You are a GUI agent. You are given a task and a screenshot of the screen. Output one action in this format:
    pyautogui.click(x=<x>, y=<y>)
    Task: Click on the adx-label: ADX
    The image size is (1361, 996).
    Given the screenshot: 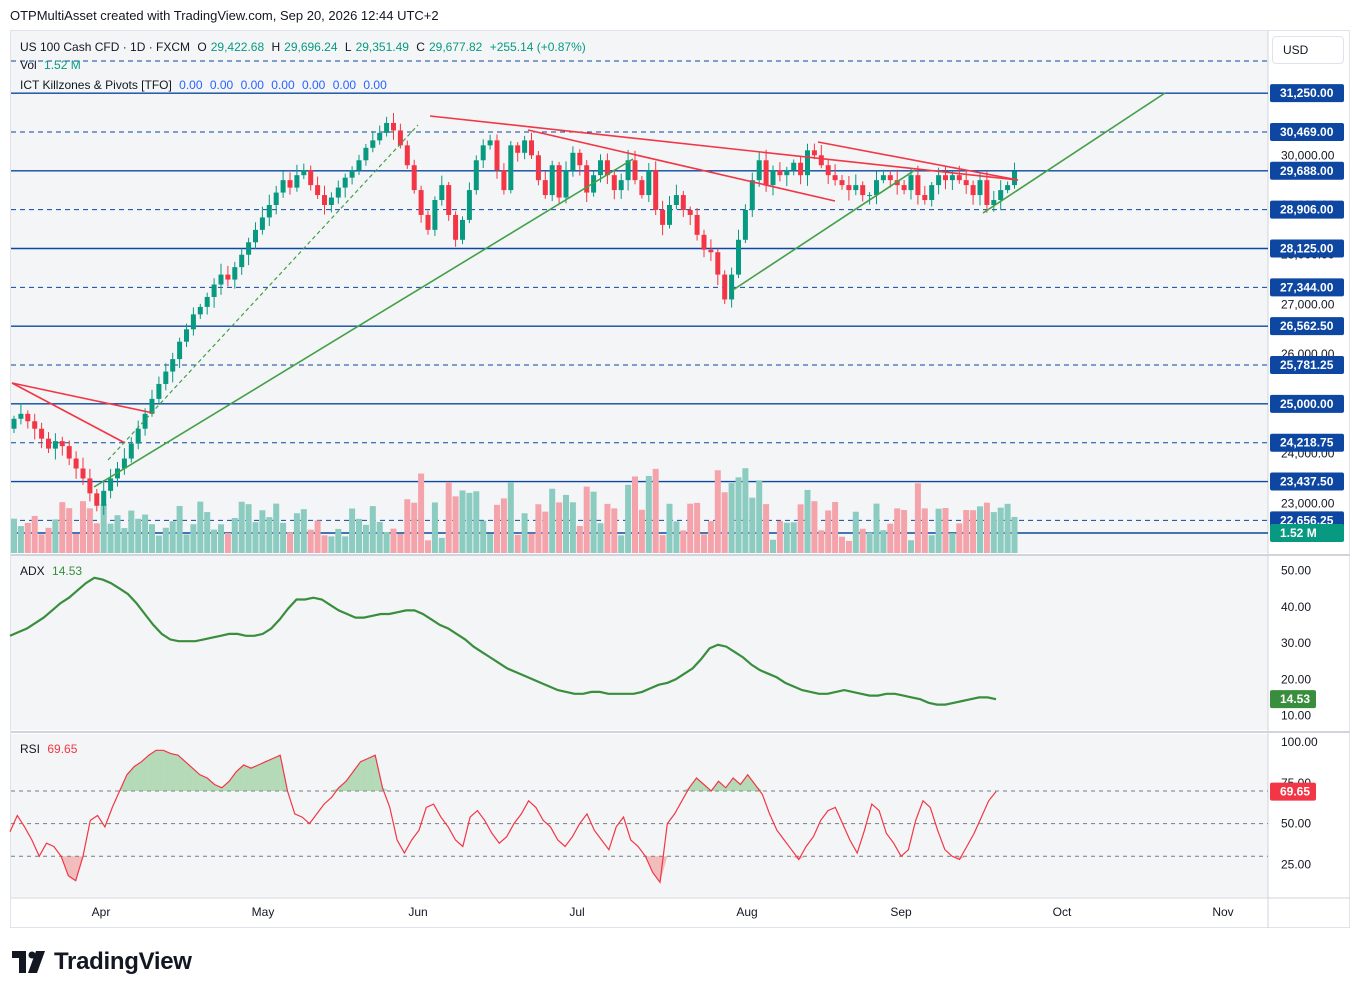 What is the action you would take?
    pyautogui.click(x=32, y=571)
    